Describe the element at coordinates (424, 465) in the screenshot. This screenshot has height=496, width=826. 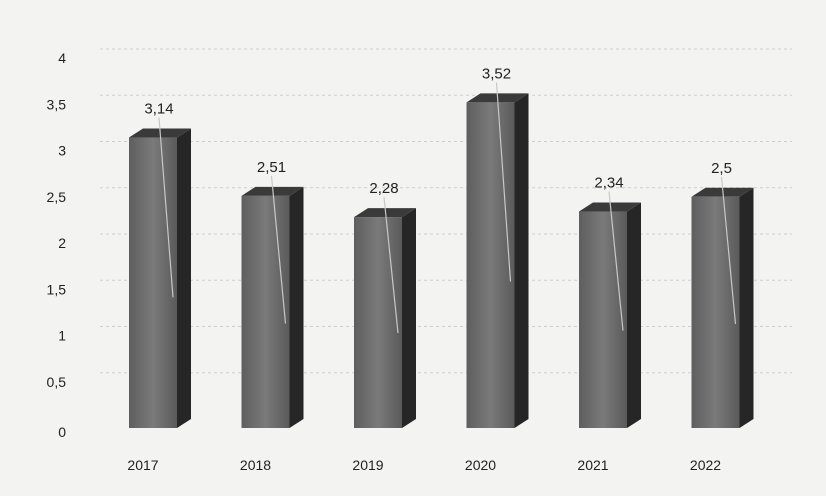
I see `x-axis-tick-labels: 2017 2018 2019 2020 2021 2022` at that location.